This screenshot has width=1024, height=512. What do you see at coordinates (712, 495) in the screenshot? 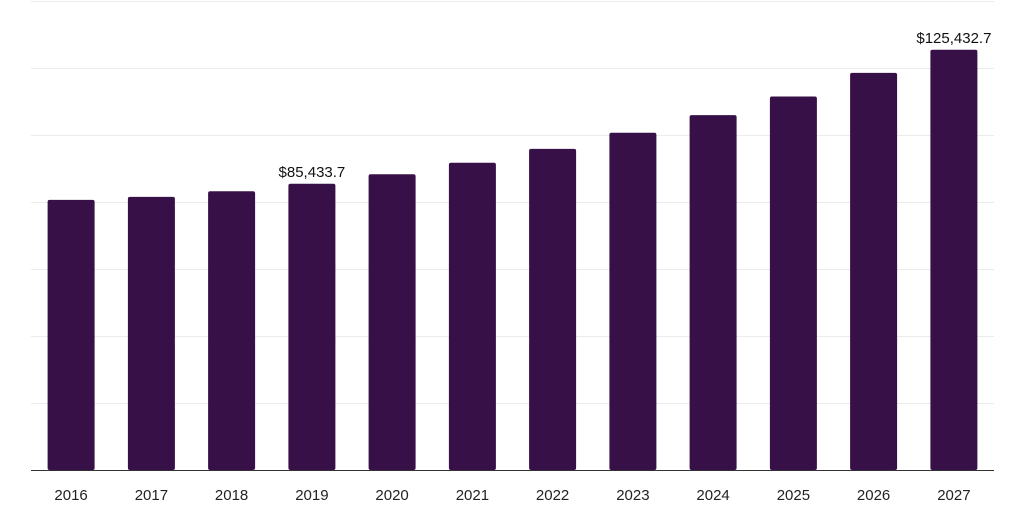
I see `x-tick-label-2024: 2024` at bounding box center [712, 495].